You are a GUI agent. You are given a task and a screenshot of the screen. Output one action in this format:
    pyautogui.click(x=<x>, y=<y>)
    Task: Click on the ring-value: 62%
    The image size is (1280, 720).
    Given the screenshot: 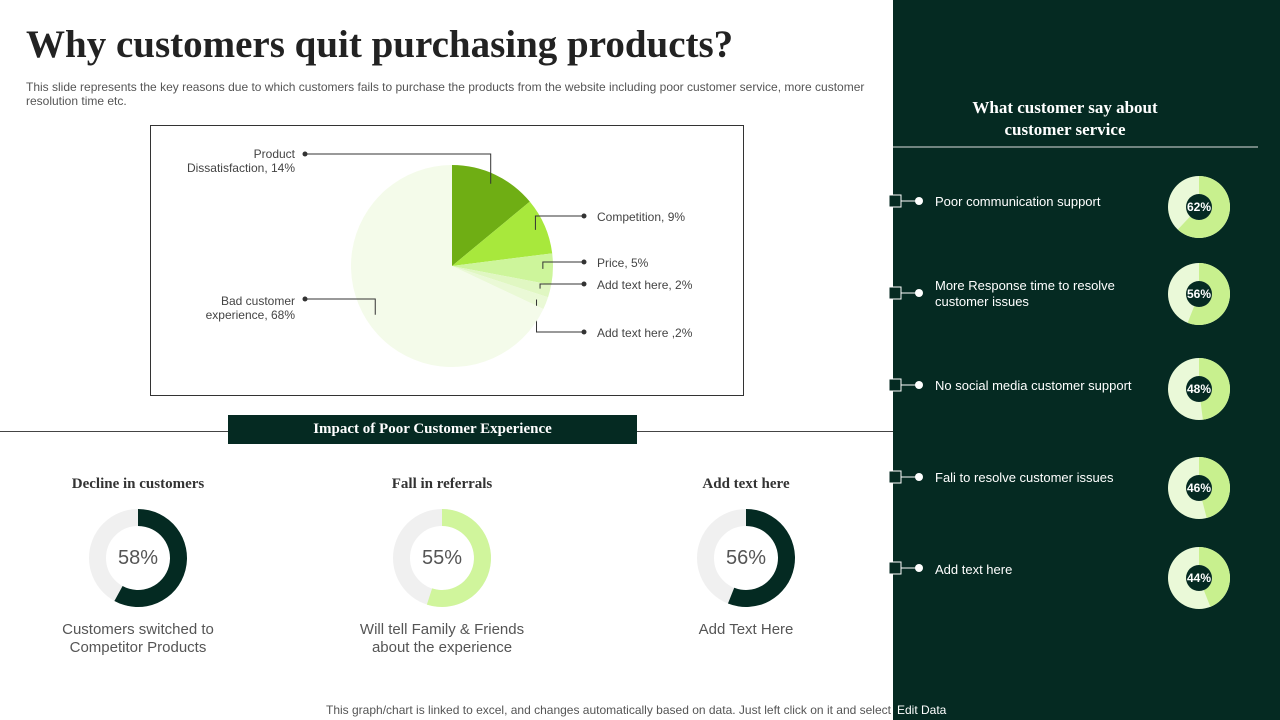 What is the action you would take?
    pyautogui.click(x=1199, y=207)
    